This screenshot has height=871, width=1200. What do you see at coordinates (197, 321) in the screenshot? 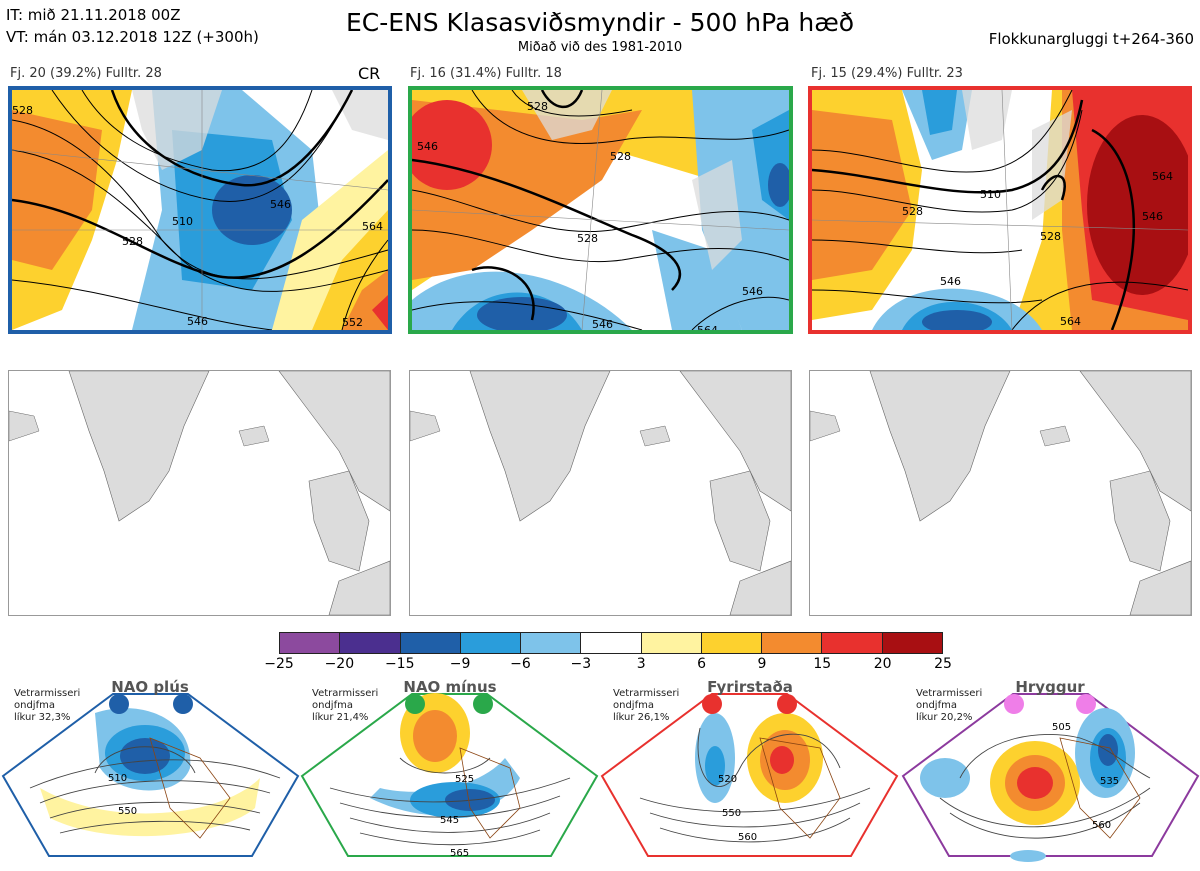
I see `cluster-1-contour-label-5: 546` at bounding box center [197, 321].